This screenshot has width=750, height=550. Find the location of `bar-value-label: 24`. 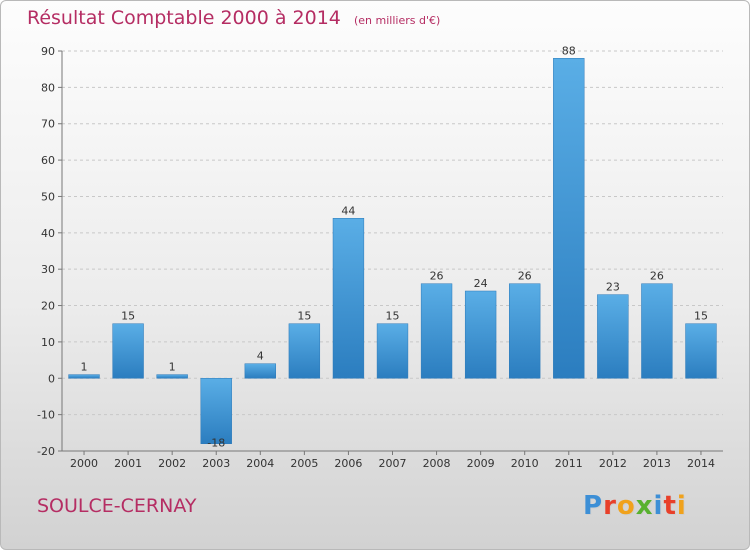

bar-value-label: 24 is located at coordinates (481, 283).